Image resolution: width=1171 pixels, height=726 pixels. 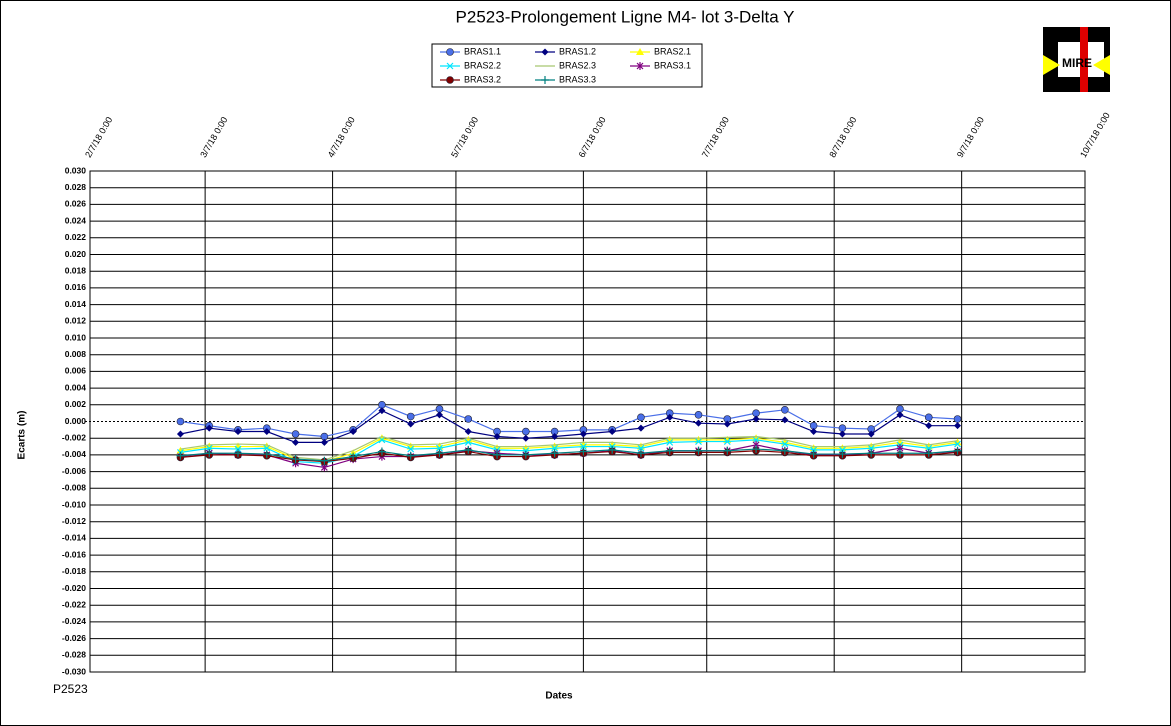 What do you see at coordinates (74, 671) in the screenshot?
I see `y-tick-label: -0.030` at bounding box center [74, 671].